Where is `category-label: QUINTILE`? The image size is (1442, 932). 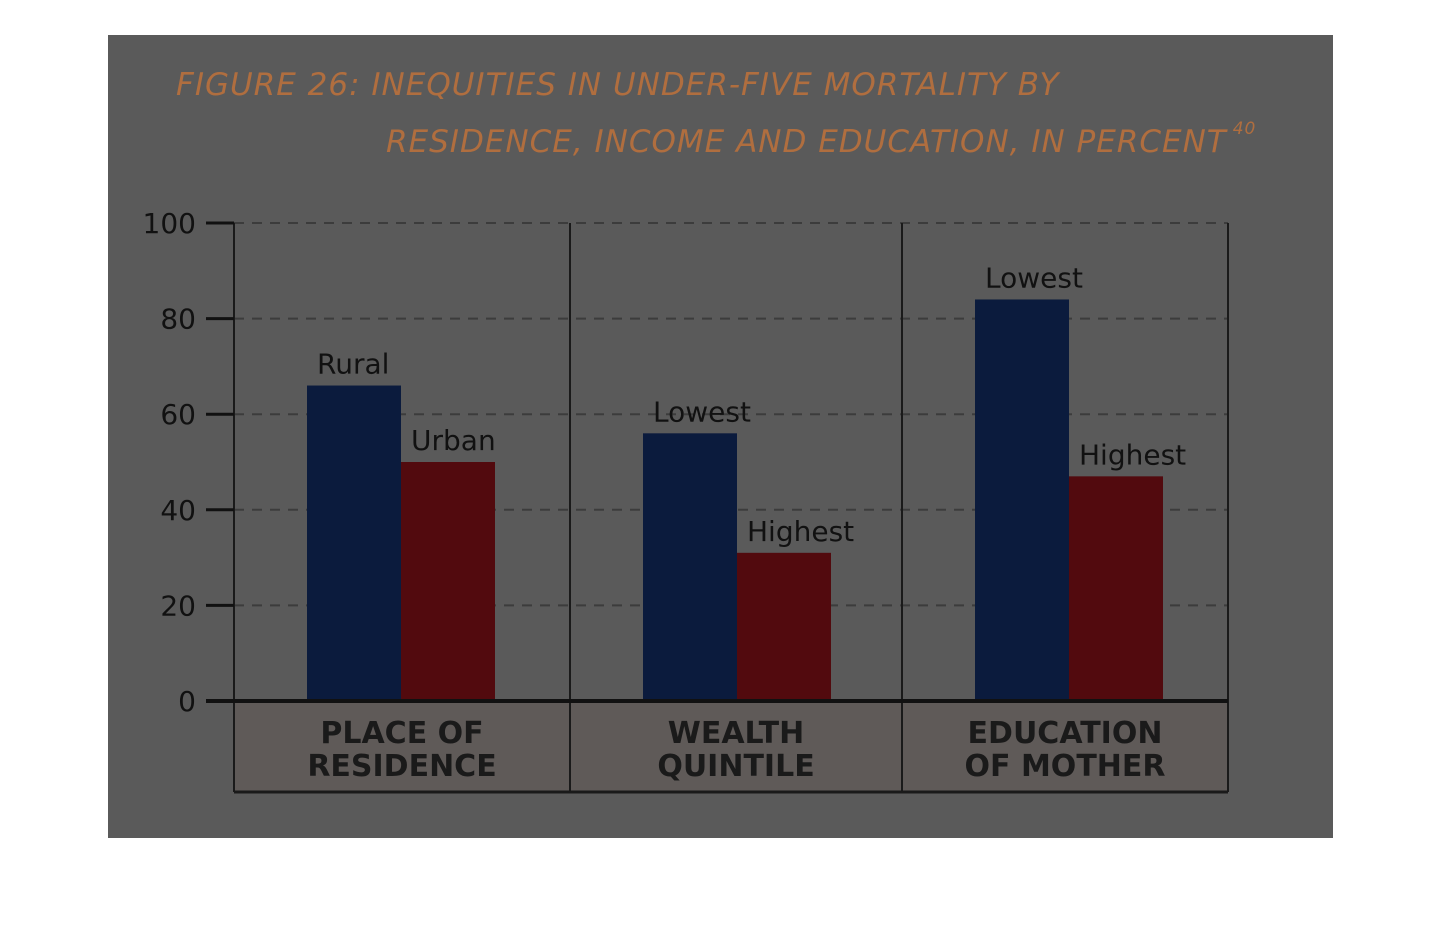
category-label: QUINTILE is located at coordinates (735, 766).